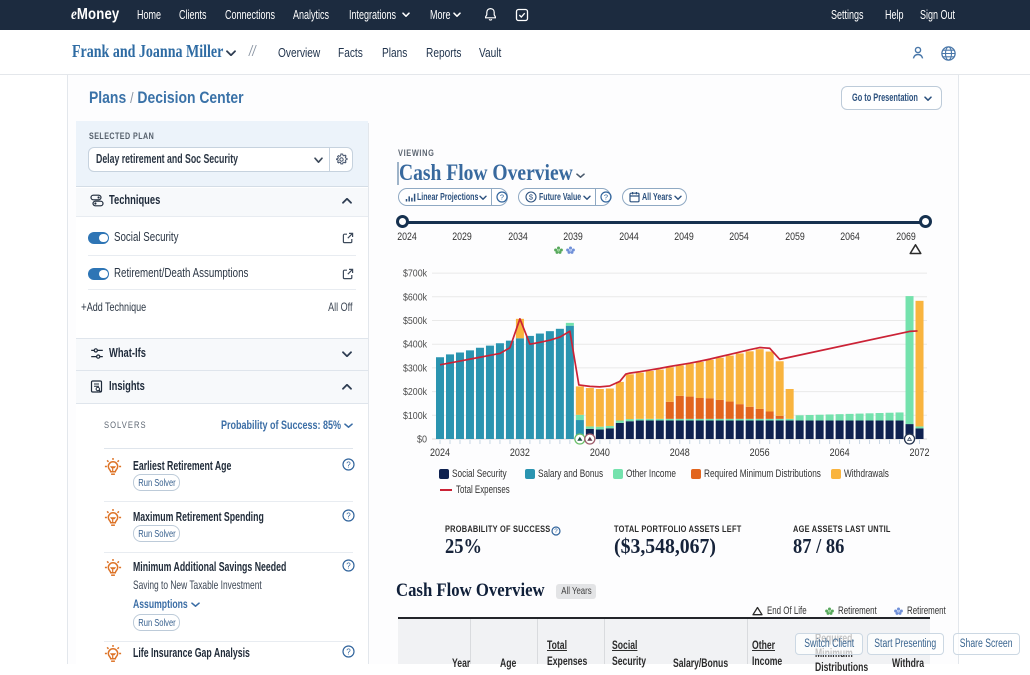  I want to click on svg-text: $100k, so click(415, 416).